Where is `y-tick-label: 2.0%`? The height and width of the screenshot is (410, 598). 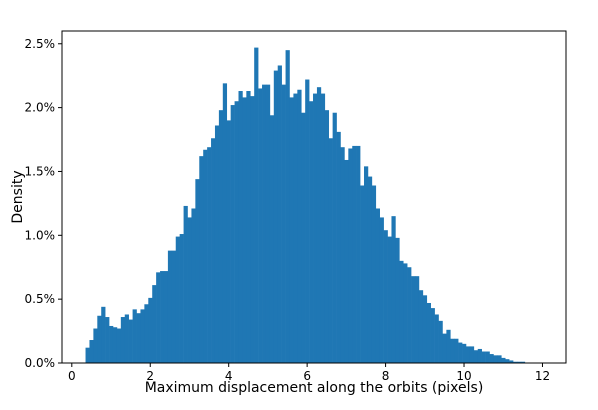
y-tick-label: 2.0% is located at coordinates (40, 108).